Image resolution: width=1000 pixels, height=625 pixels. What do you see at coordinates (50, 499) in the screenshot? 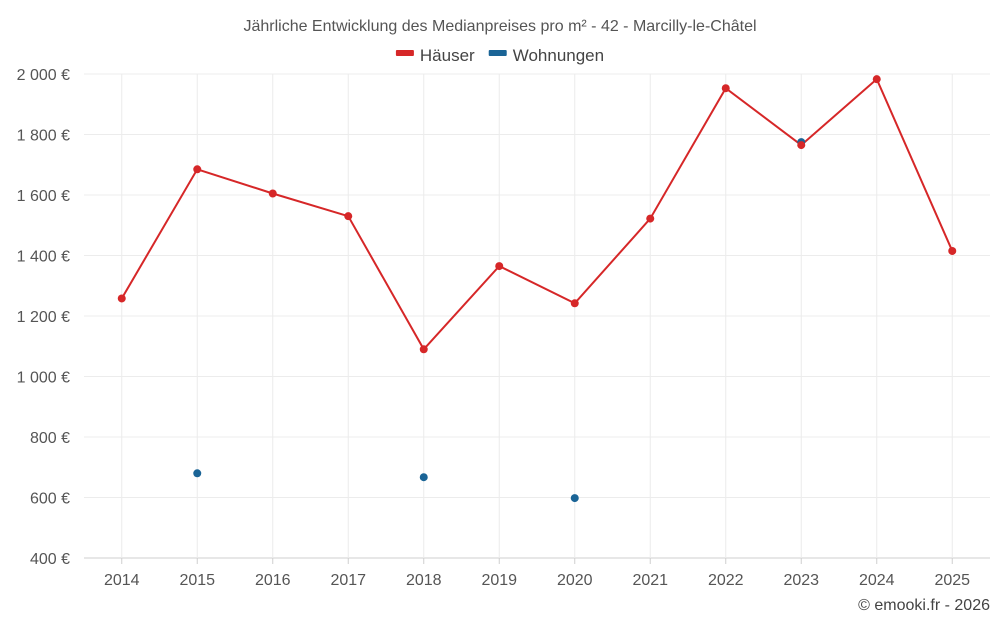
I see `y-tick-label: 600 €` at bounding box center [50, 499].